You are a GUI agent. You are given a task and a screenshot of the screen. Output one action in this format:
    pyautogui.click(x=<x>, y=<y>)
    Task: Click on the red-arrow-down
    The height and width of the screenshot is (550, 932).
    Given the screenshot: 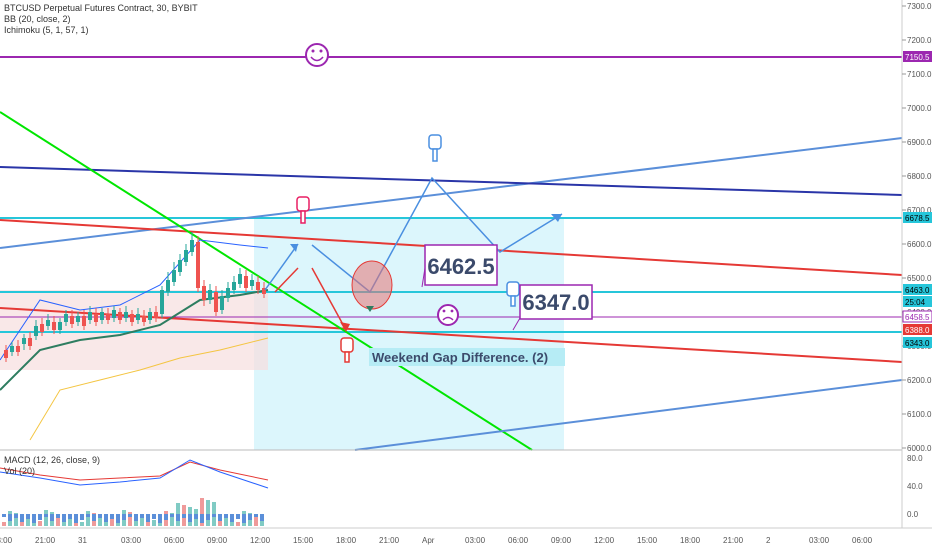 What is the action you would take?
    pyautogui.click(x=329, y=299)
    